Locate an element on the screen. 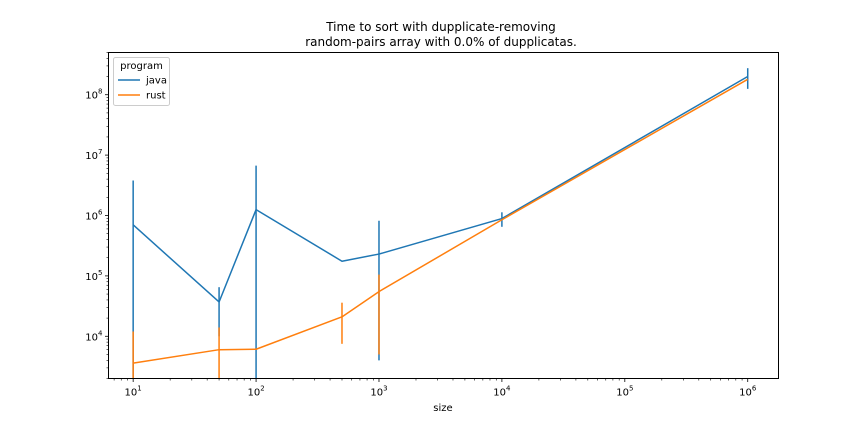 The image size is (864, 432). y-tick-label-3: 10⁷ is located at coordinates (93, 155).